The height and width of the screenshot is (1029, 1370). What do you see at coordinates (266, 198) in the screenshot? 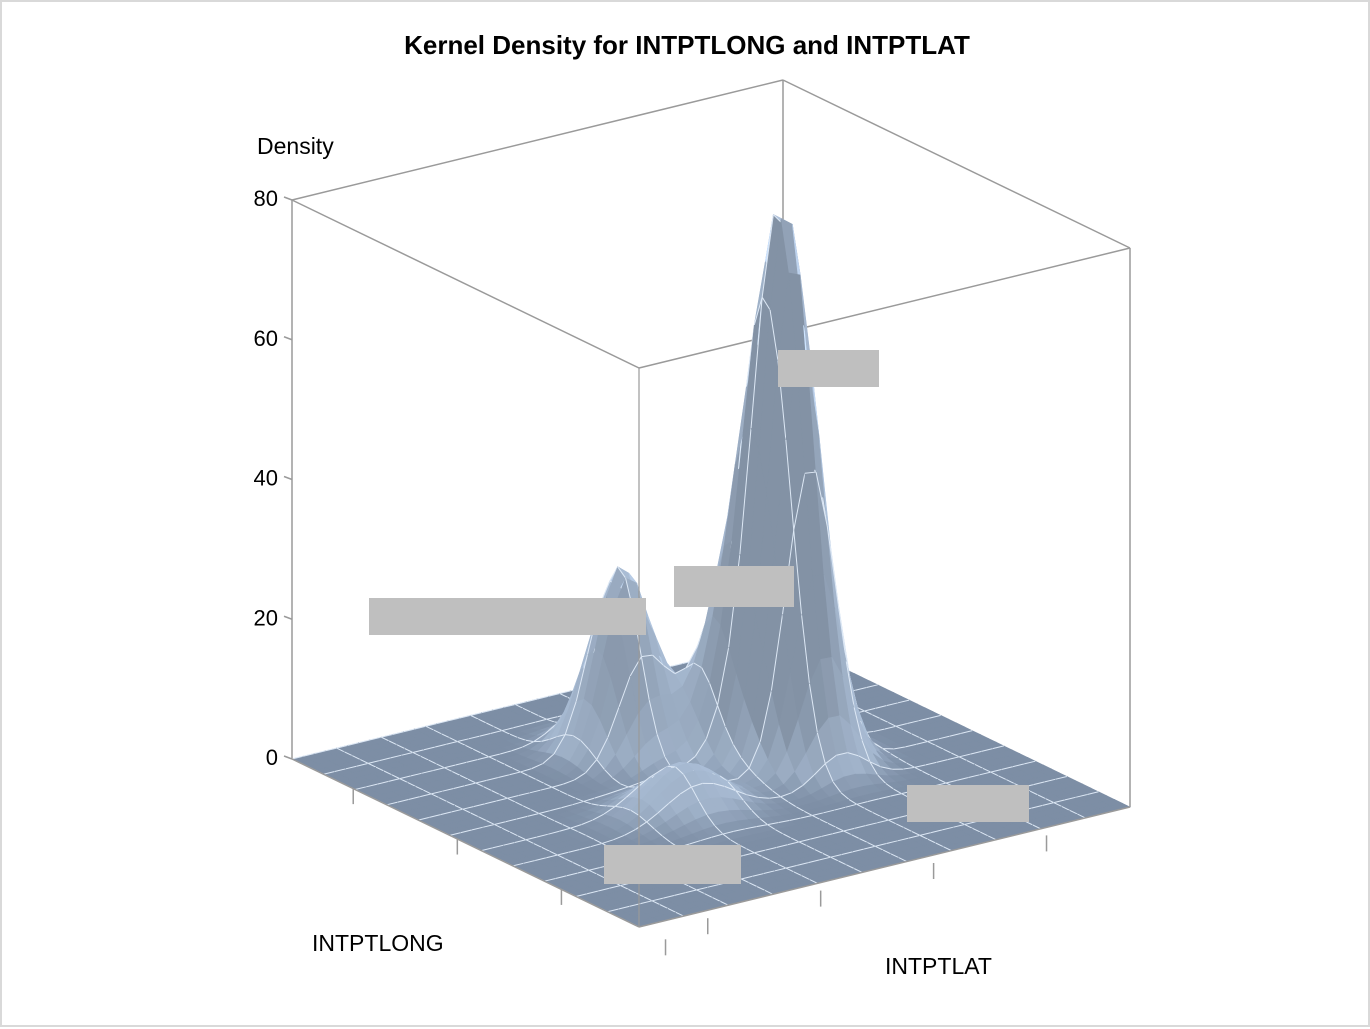
I see `z-tick-label: 80` at bounding box center [266, 198].